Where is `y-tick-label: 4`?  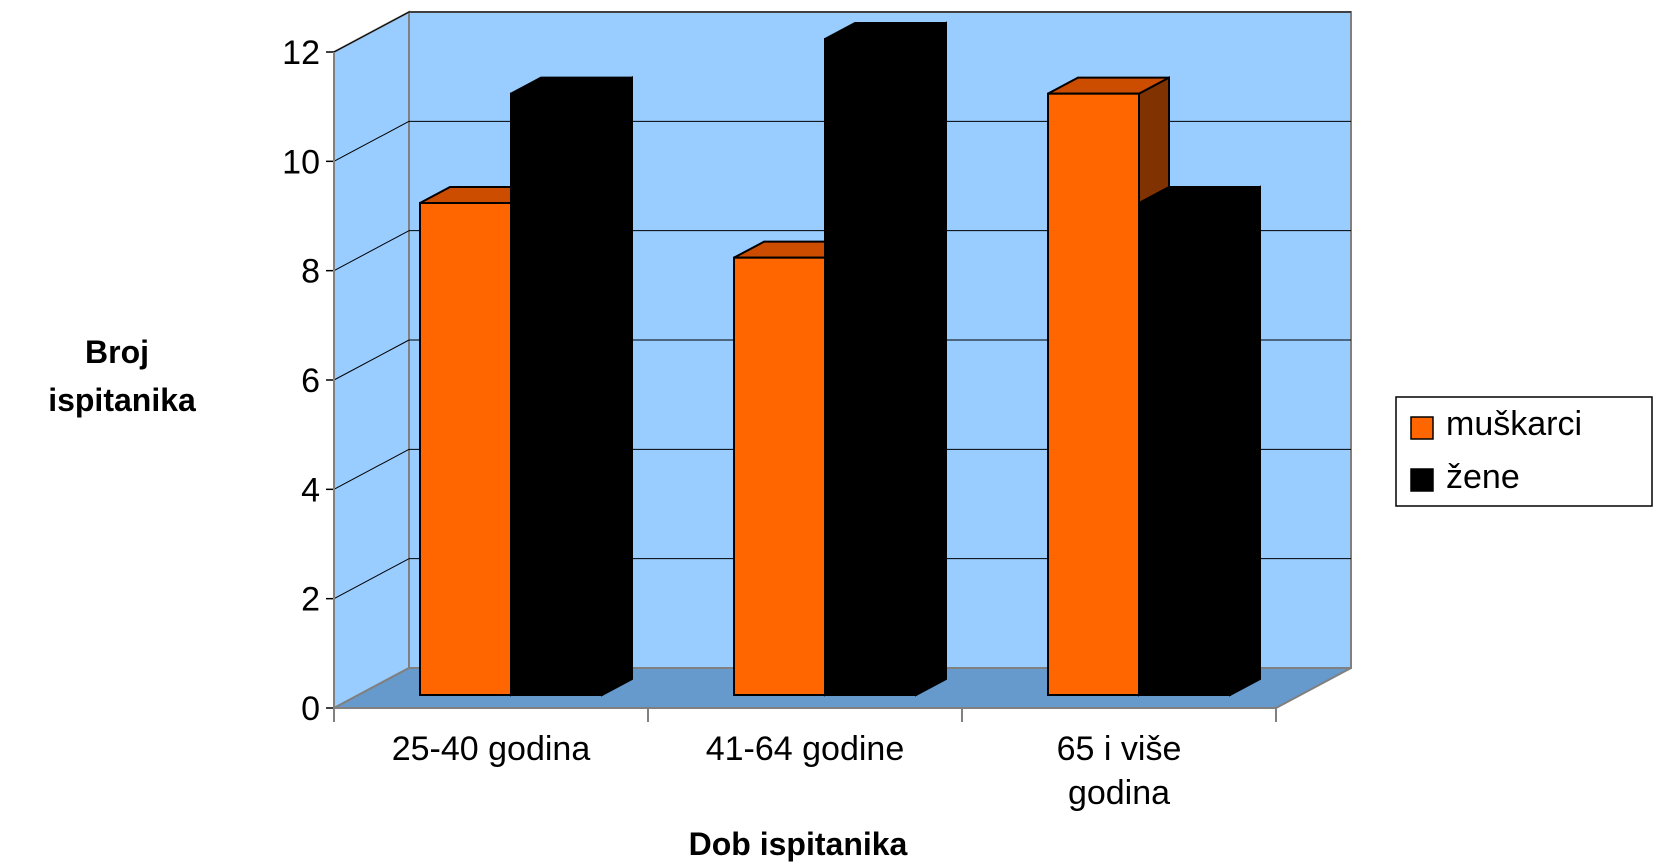 y-tick-label: 4 is located at coordinates (310, 490).